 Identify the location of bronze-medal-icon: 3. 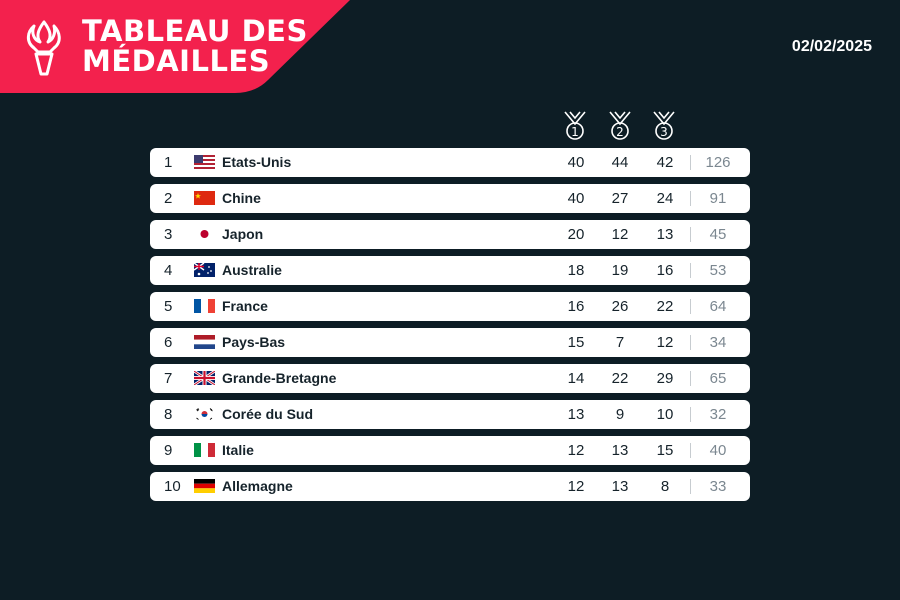
(664, 125).